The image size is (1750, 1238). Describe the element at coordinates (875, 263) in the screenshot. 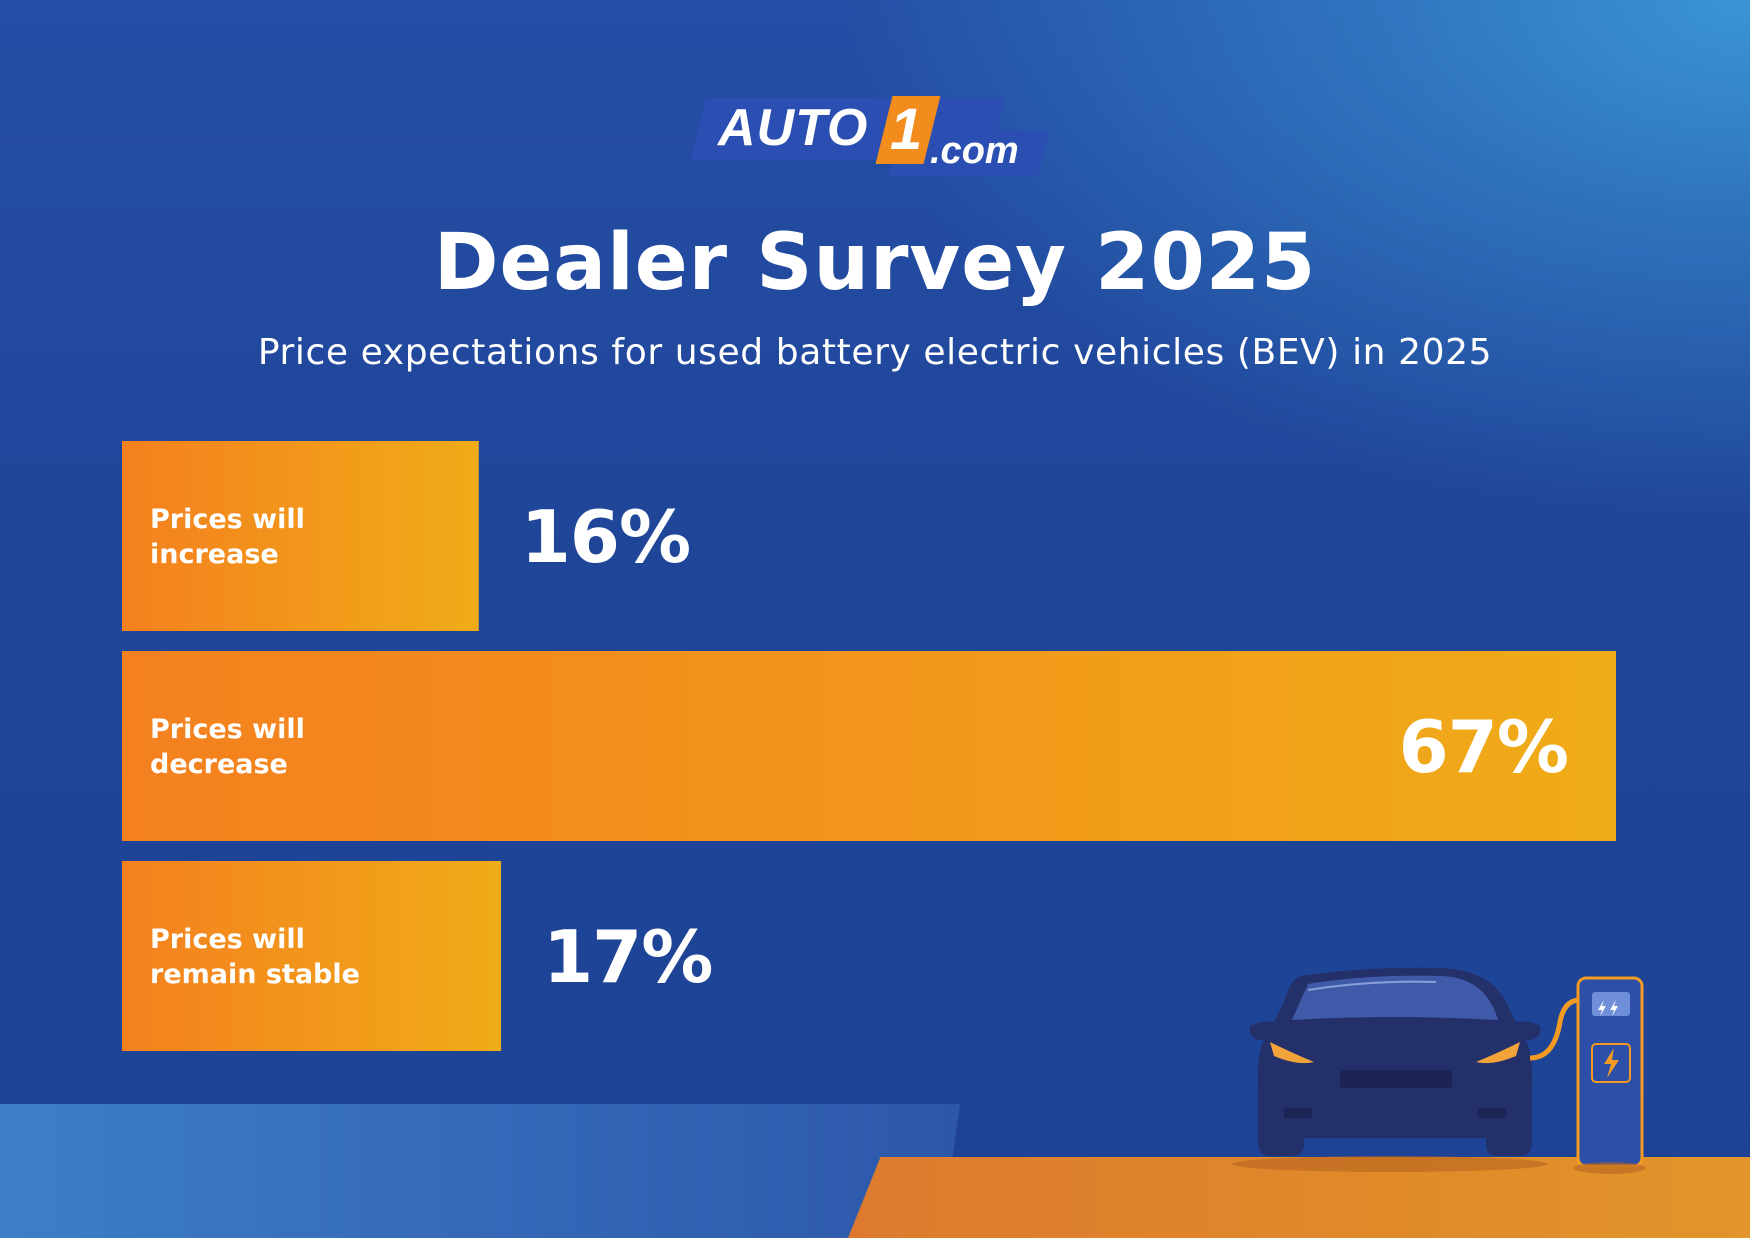

I see `chart-title: Dealer Survey 2025` at that location.